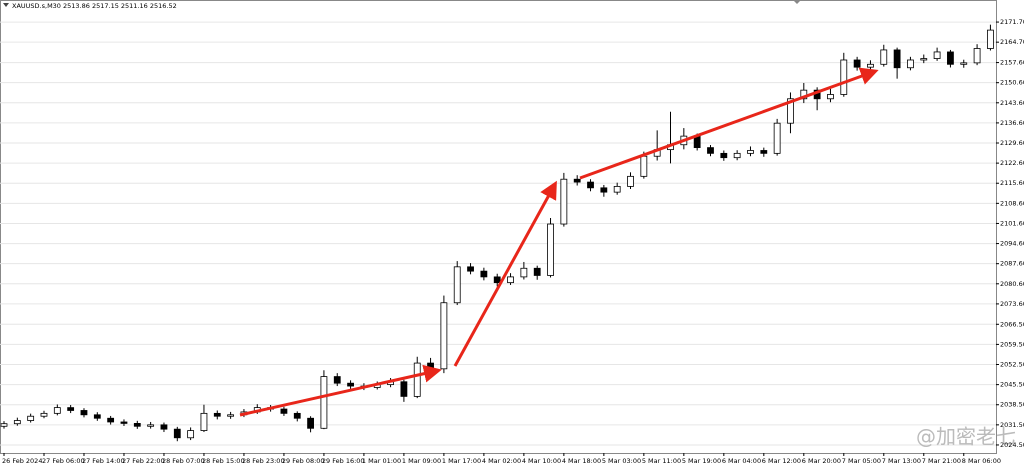  Describe the element at coordinates (701, 461) in the screenshot. I see `x-tick-label: 5 Mar 19:00` at that location.